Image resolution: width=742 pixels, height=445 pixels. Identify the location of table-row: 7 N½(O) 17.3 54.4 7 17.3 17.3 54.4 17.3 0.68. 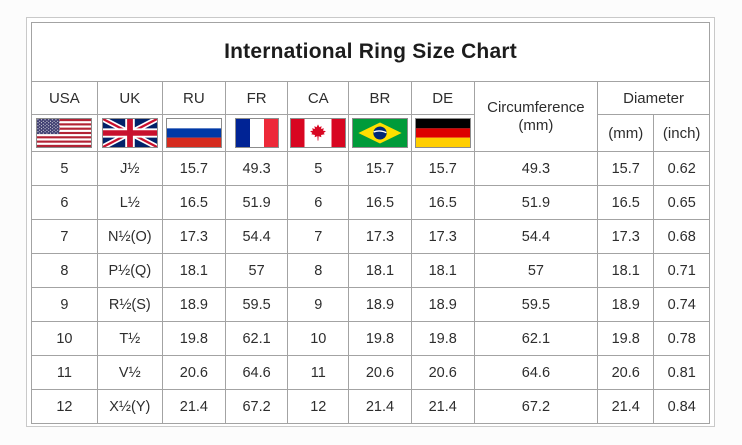
(370, 236).